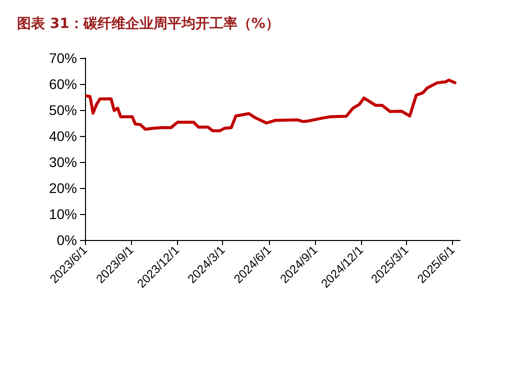  I want to click on y-tick-label: 30%, so click(62, 162).